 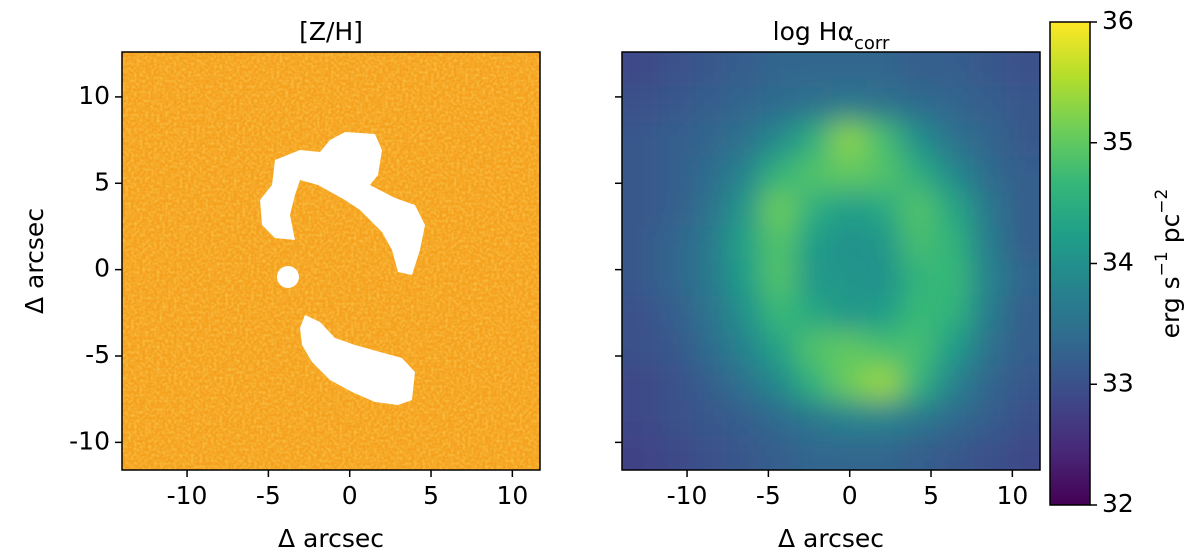 I want to click on colorbar-label-part: −2, so click(x=1162, y=201).